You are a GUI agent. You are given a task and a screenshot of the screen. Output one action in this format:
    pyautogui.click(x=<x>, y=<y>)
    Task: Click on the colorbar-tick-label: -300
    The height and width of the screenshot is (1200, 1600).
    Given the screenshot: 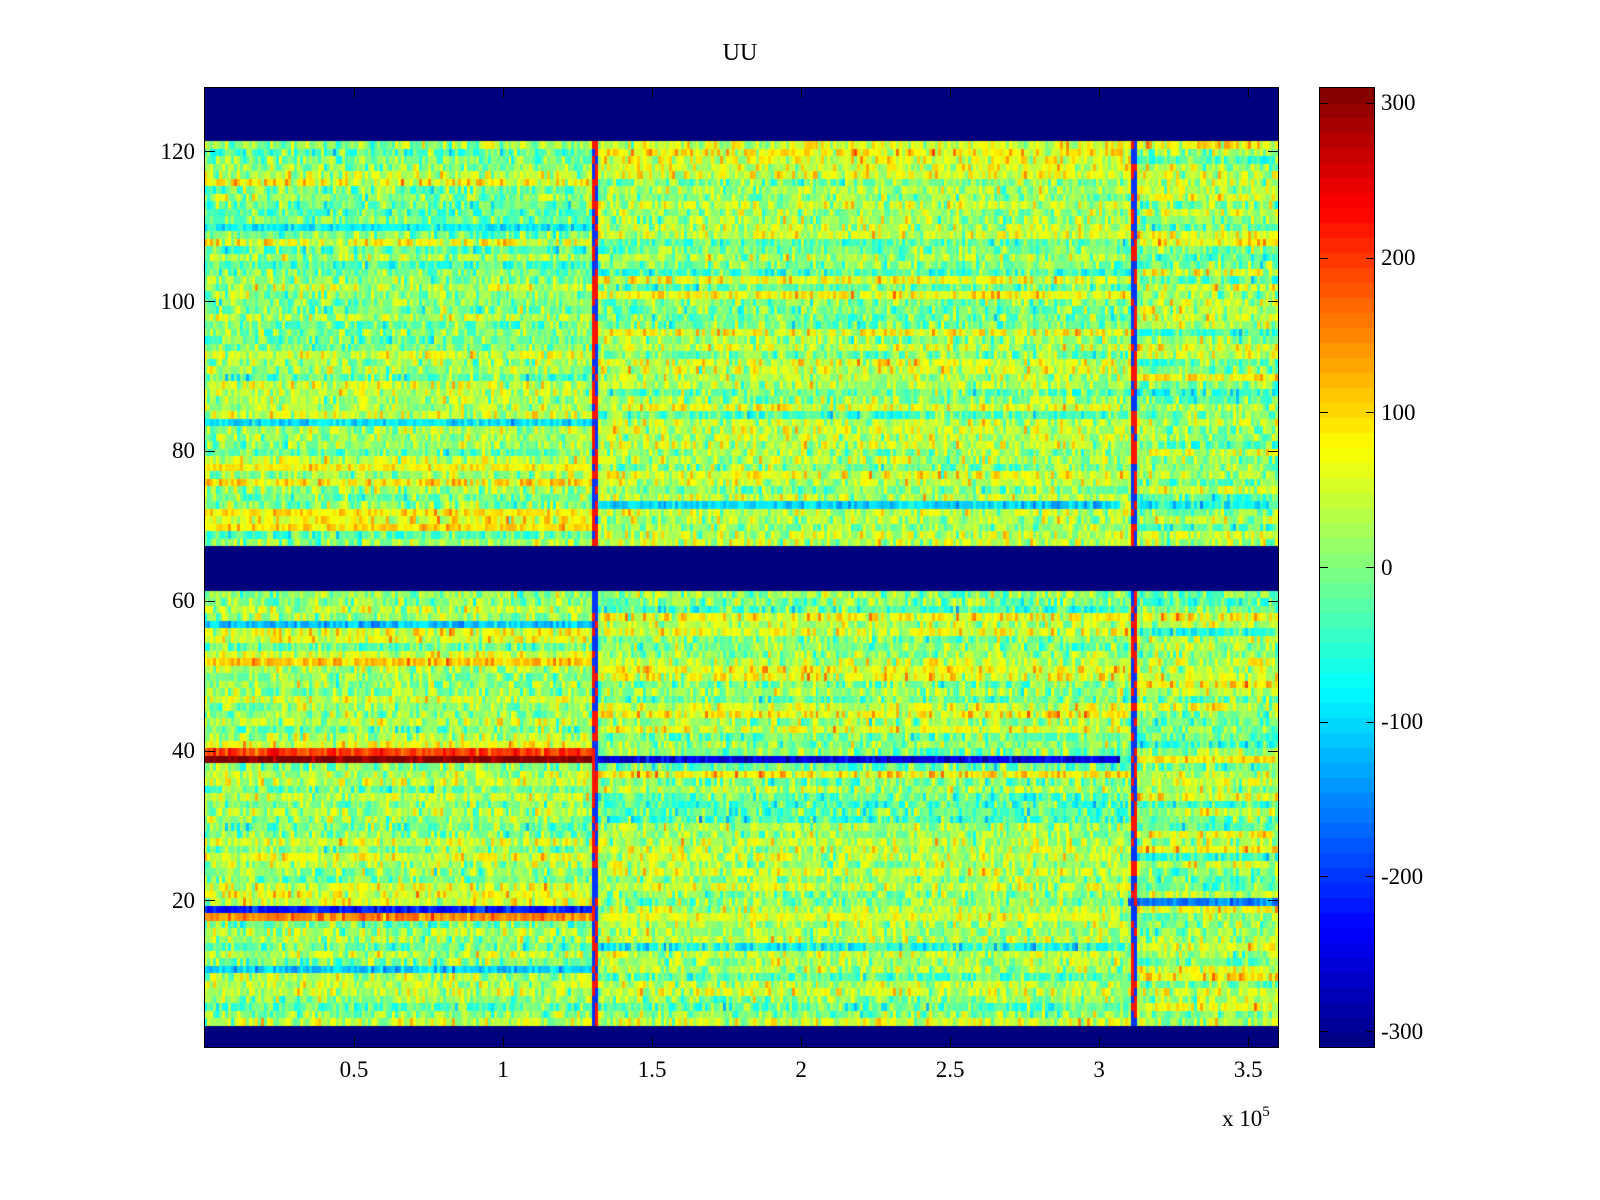 What is the action you would take?
    pyautogui.click(x=1402, y=1031)
    